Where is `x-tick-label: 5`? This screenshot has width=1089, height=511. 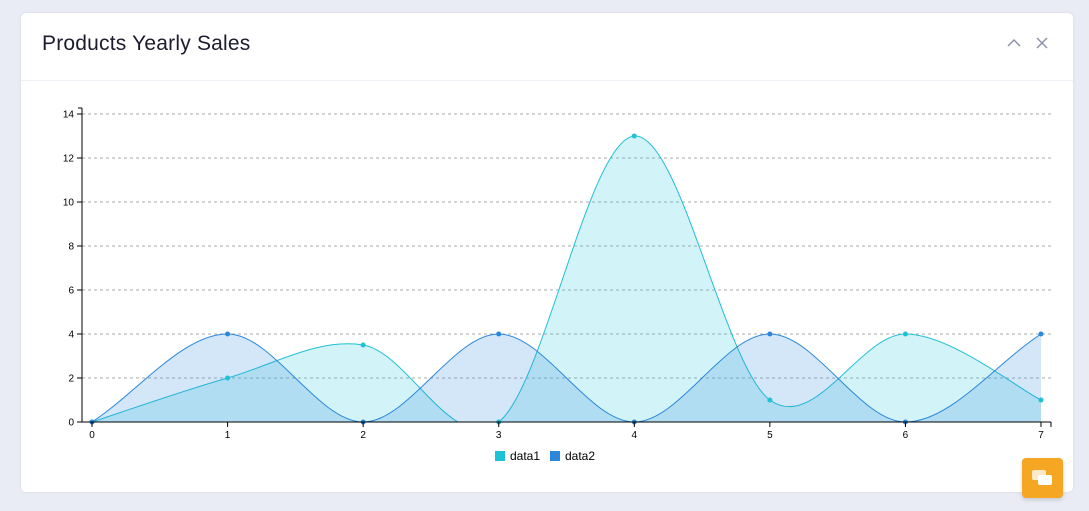
x-tick-label: 5 is located at coordinates (770, 435).